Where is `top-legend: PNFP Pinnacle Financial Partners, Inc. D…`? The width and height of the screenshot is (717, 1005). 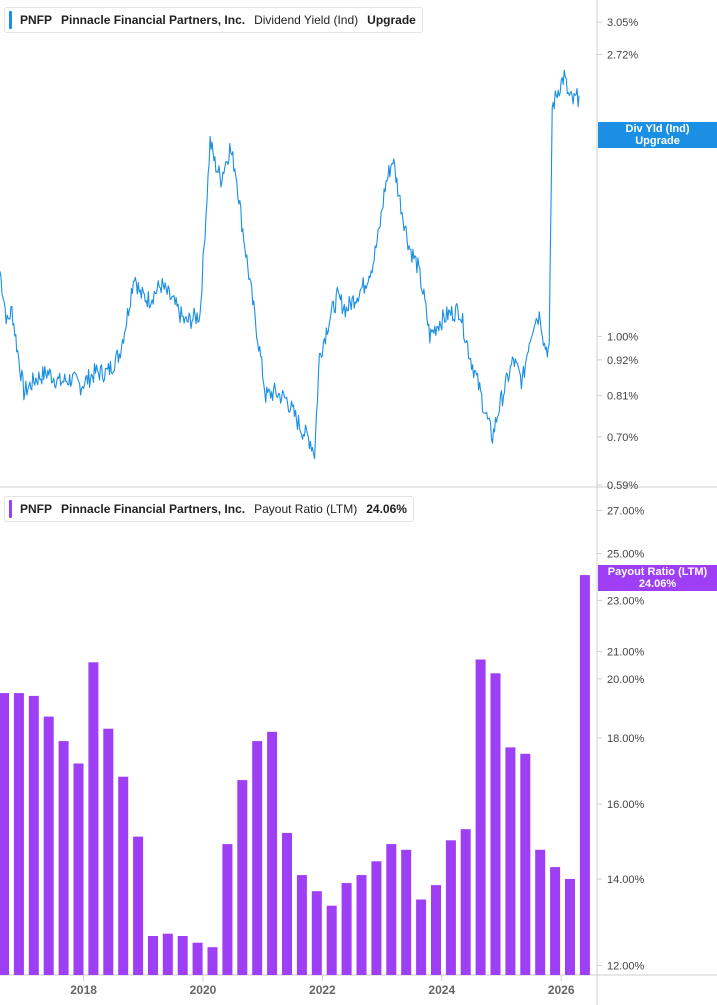 top-legend: PNFP Pinnacle Financial Partners, Inc. D… is located at coordinates (213, 20).